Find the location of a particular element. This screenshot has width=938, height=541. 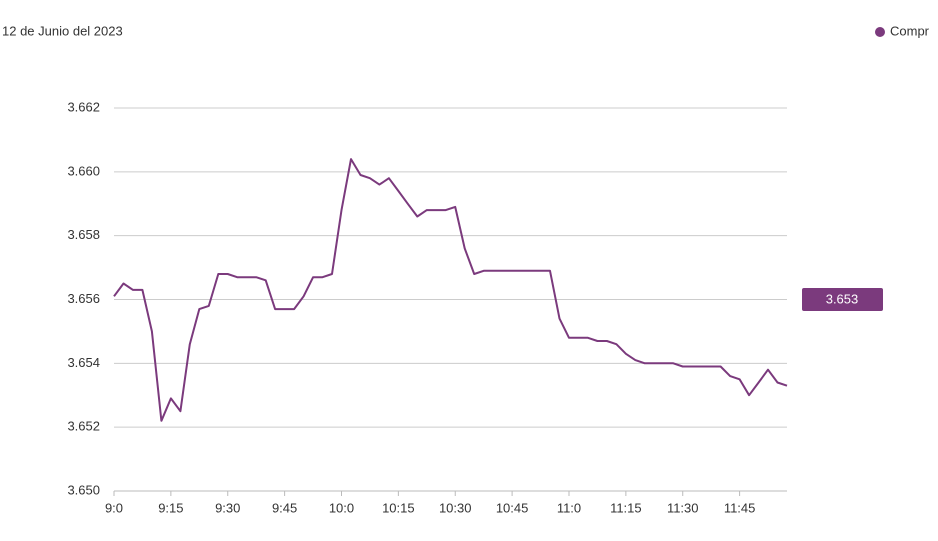

current-value-label: 3.653 is located at coordinates (842, 298).